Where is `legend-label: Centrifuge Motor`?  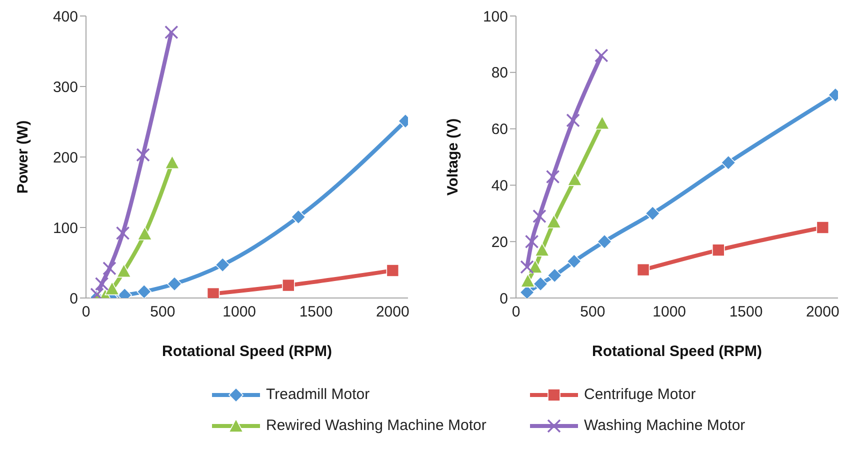
legend-label: Centrifuge Motor is located at coordinates (640, 394).